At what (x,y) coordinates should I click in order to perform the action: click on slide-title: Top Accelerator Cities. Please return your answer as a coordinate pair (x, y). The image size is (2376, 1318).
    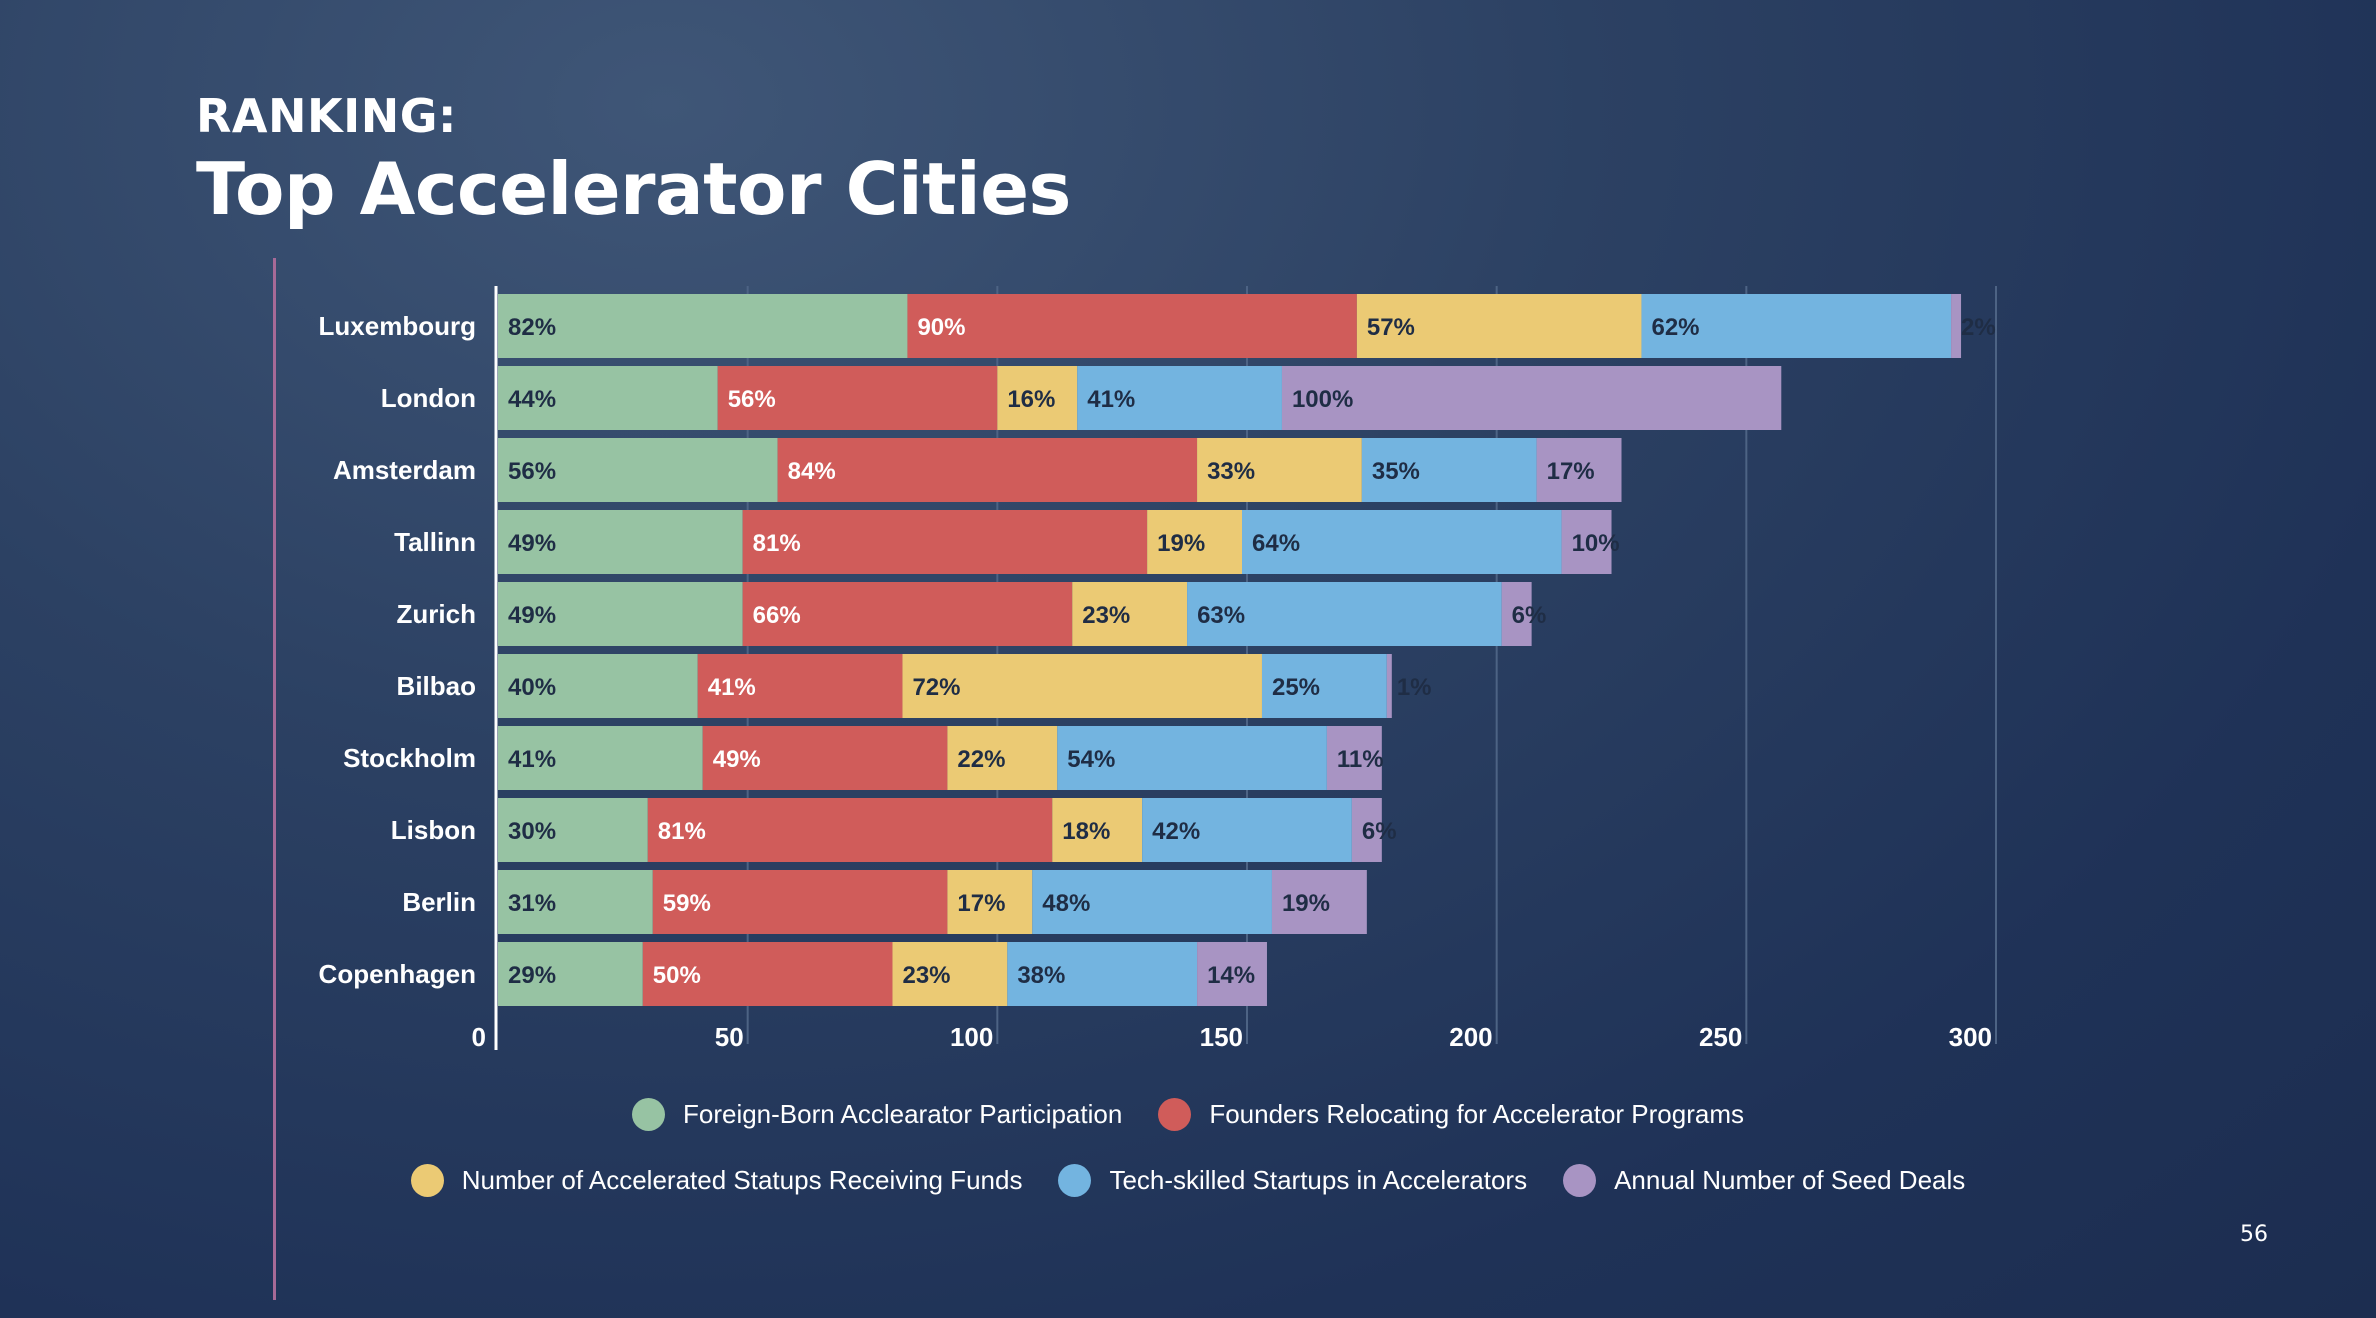
    Looking at the image, I should click on (633, 189).